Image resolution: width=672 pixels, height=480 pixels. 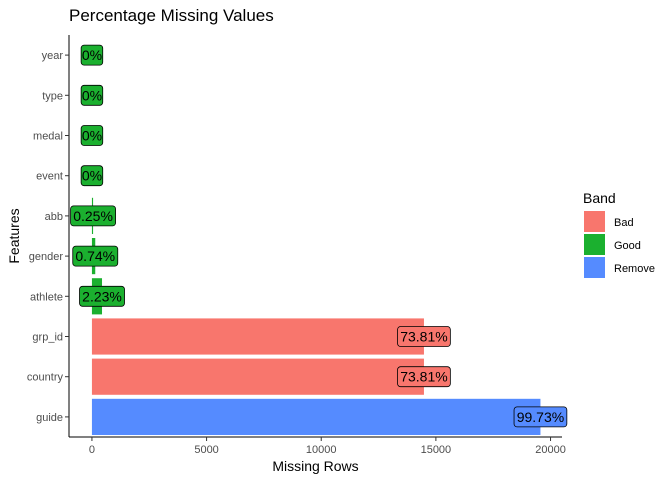 What do you see at coordinates (49, 177) in the screenshot?
I see `y-tick-label-event: event` at bounding box center [49, 177].